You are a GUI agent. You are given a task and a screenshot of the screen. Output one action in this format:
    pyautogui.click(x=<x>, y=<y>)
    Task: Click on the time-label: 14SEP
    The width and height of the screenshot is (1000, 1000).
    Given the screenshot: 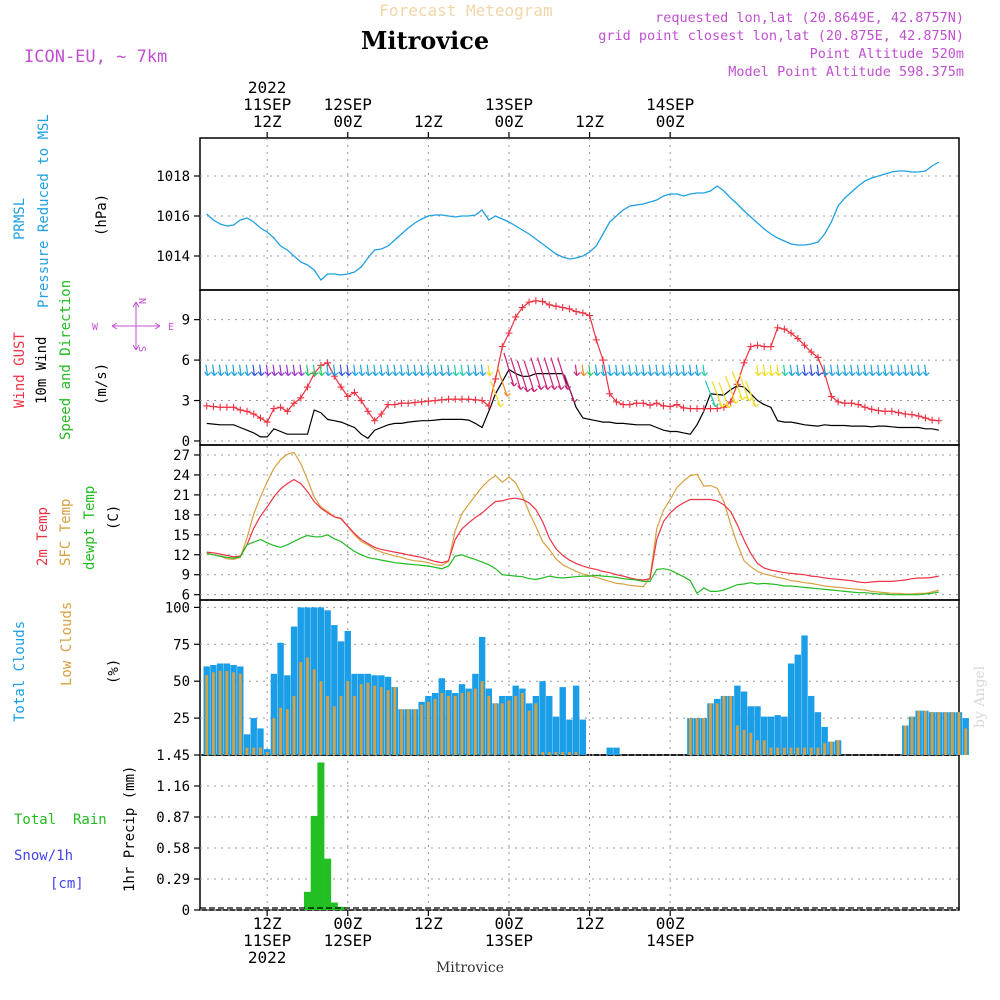 What is the action you would take?
    pyautogui.click(x=670, y=940)
    